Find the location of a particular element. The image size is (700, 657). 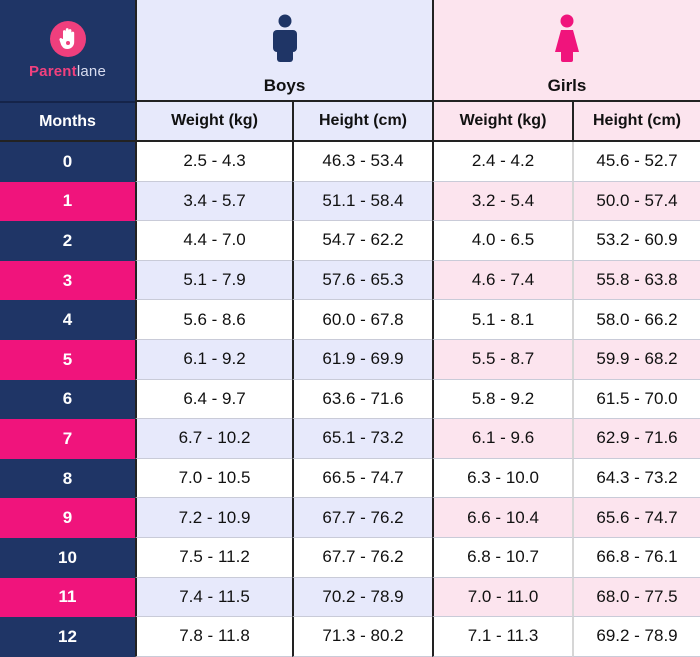

girls-weight-cell: 6.3 - 10.0 is located at coordinates (502, 478).